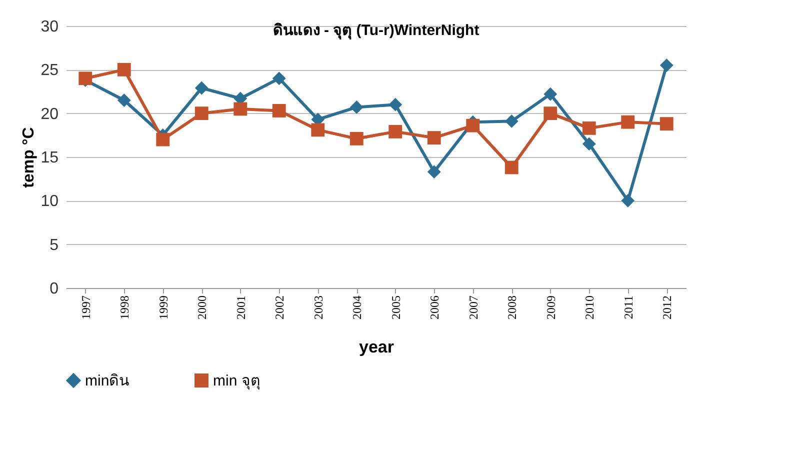  I want to click on x-tick-label: 2011, so click(628, 308).